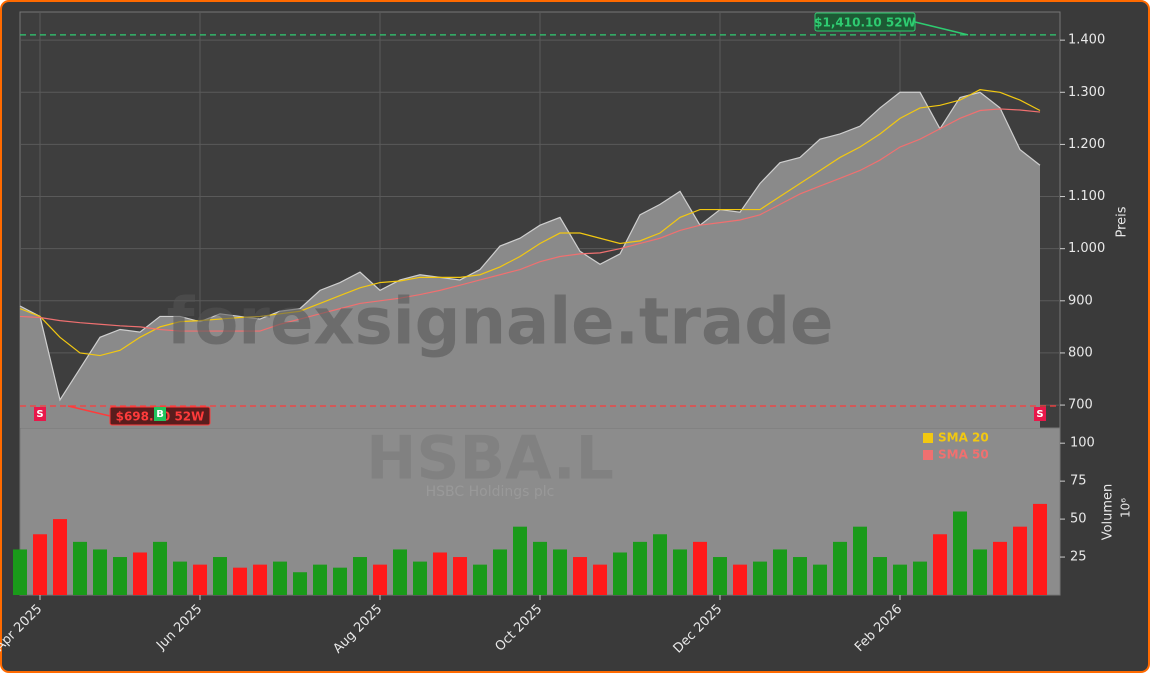 Image resolution: width=1150 pixels, height=677 pixels. I want to click on y-tick-label: 800, so click(1080, 352).